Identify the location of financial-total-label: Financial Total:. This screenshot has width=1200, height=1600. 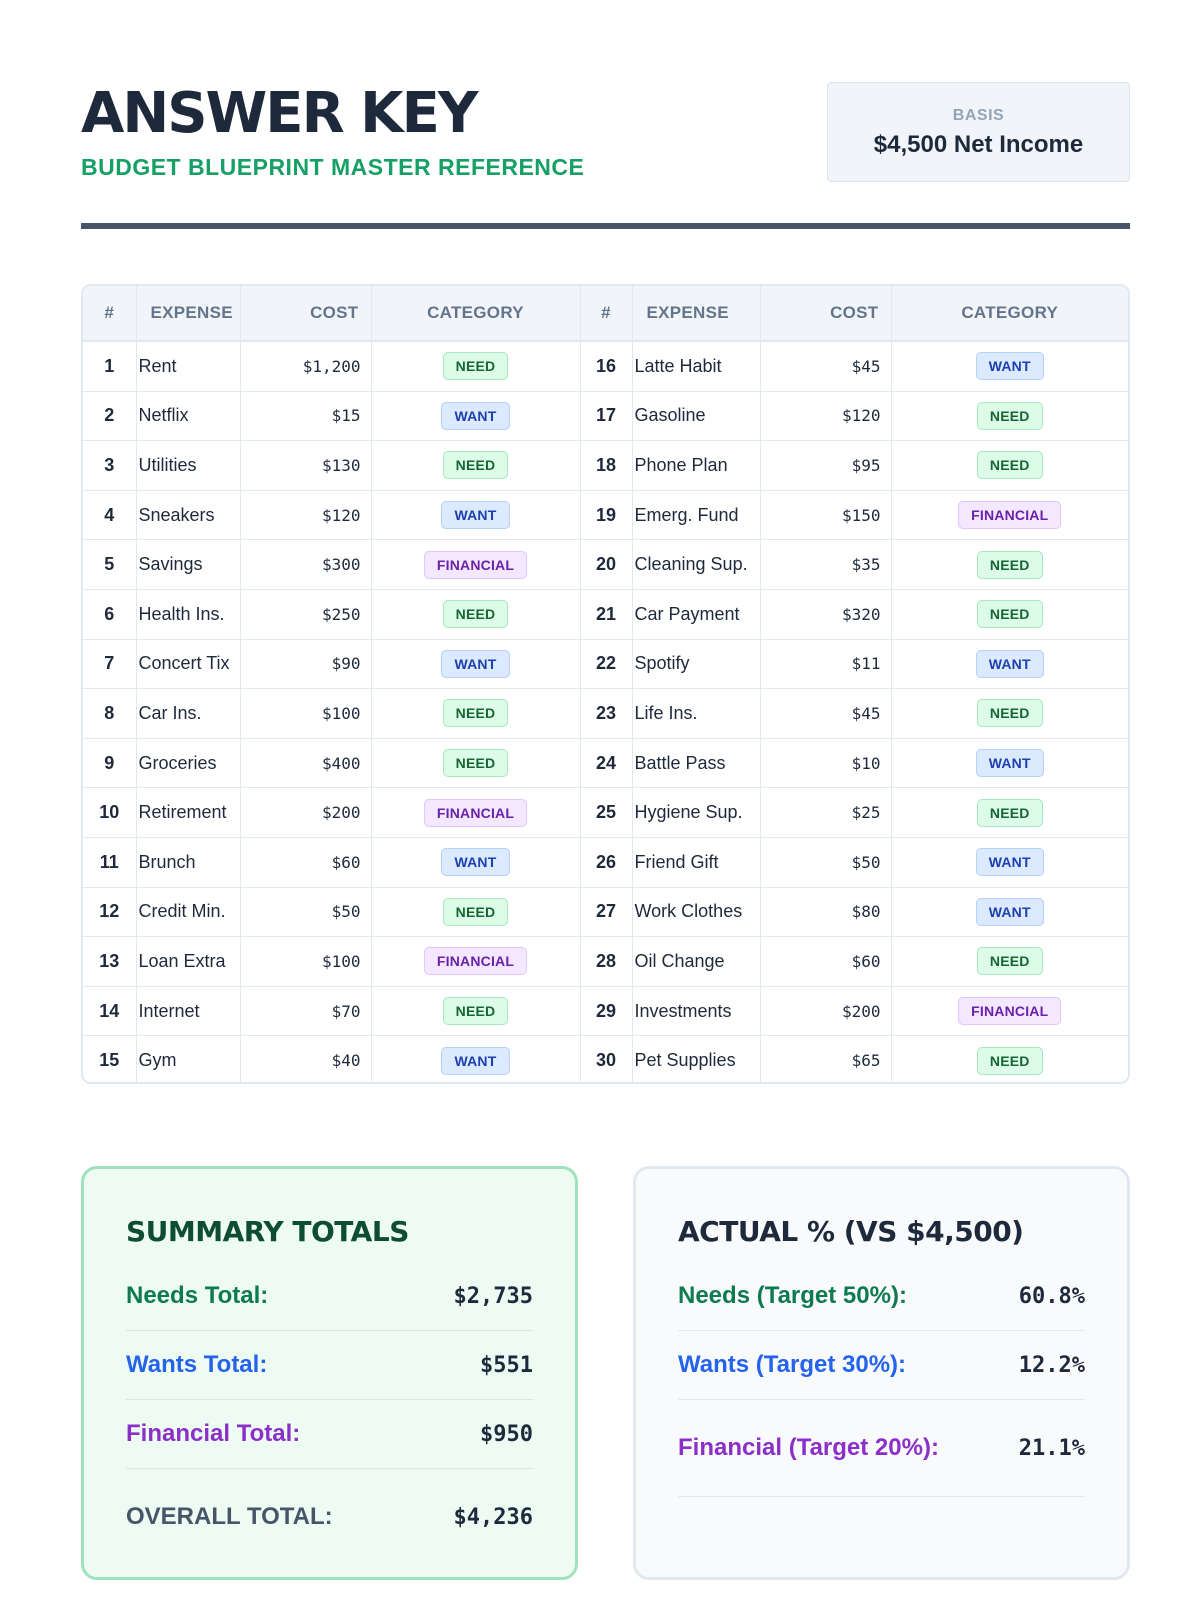
(213, 1433).